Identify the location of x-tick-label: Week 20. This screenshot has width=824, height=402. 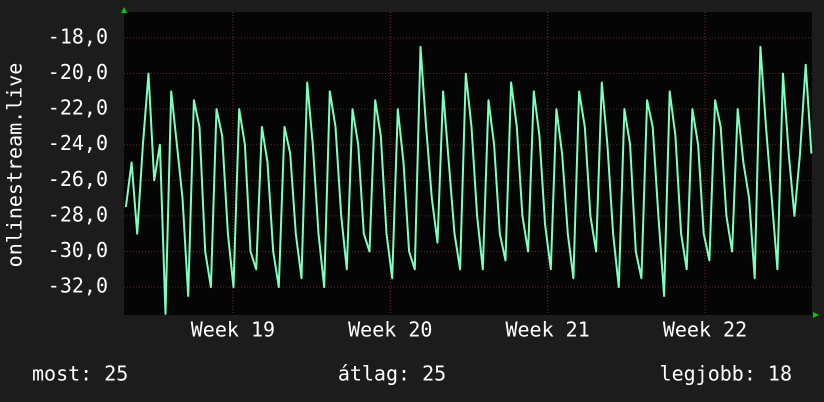
(390, 330).